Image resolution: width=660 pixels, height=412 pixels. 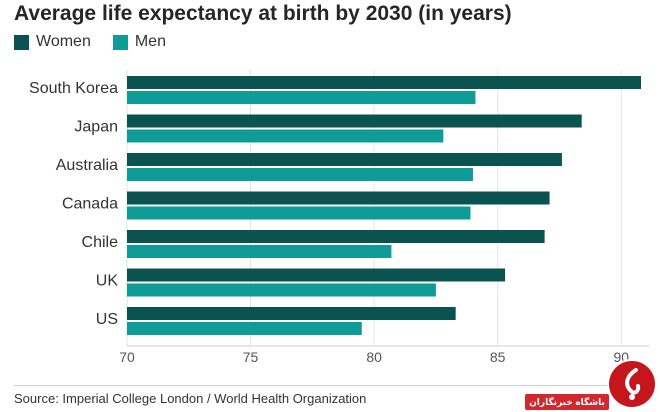 I want to click on legend-item-women: Women, so click(x=52, y=42).